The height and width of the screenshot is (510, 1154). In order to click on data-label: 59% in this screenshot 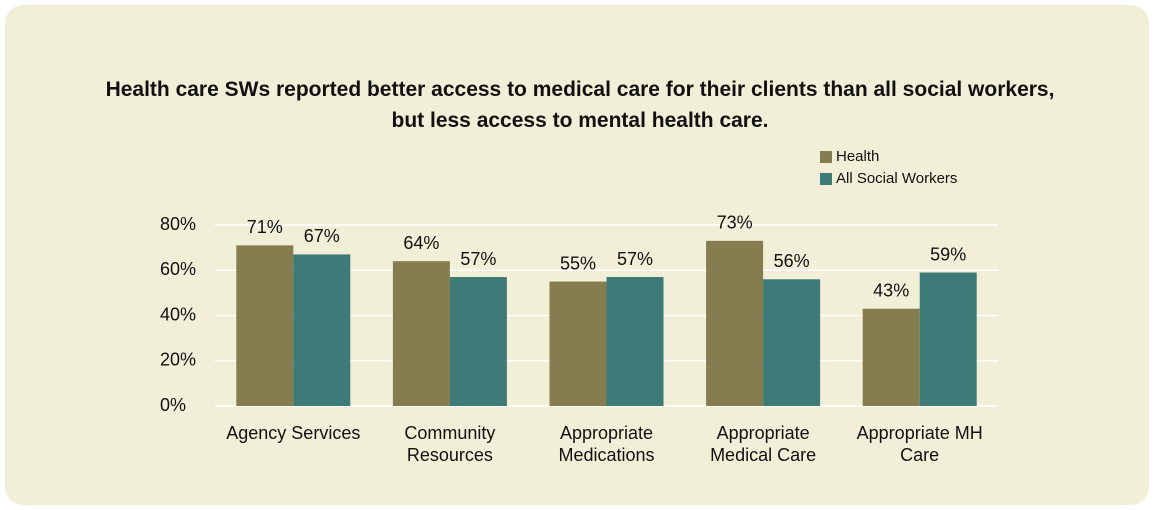, I will do `click(948, 254)`.